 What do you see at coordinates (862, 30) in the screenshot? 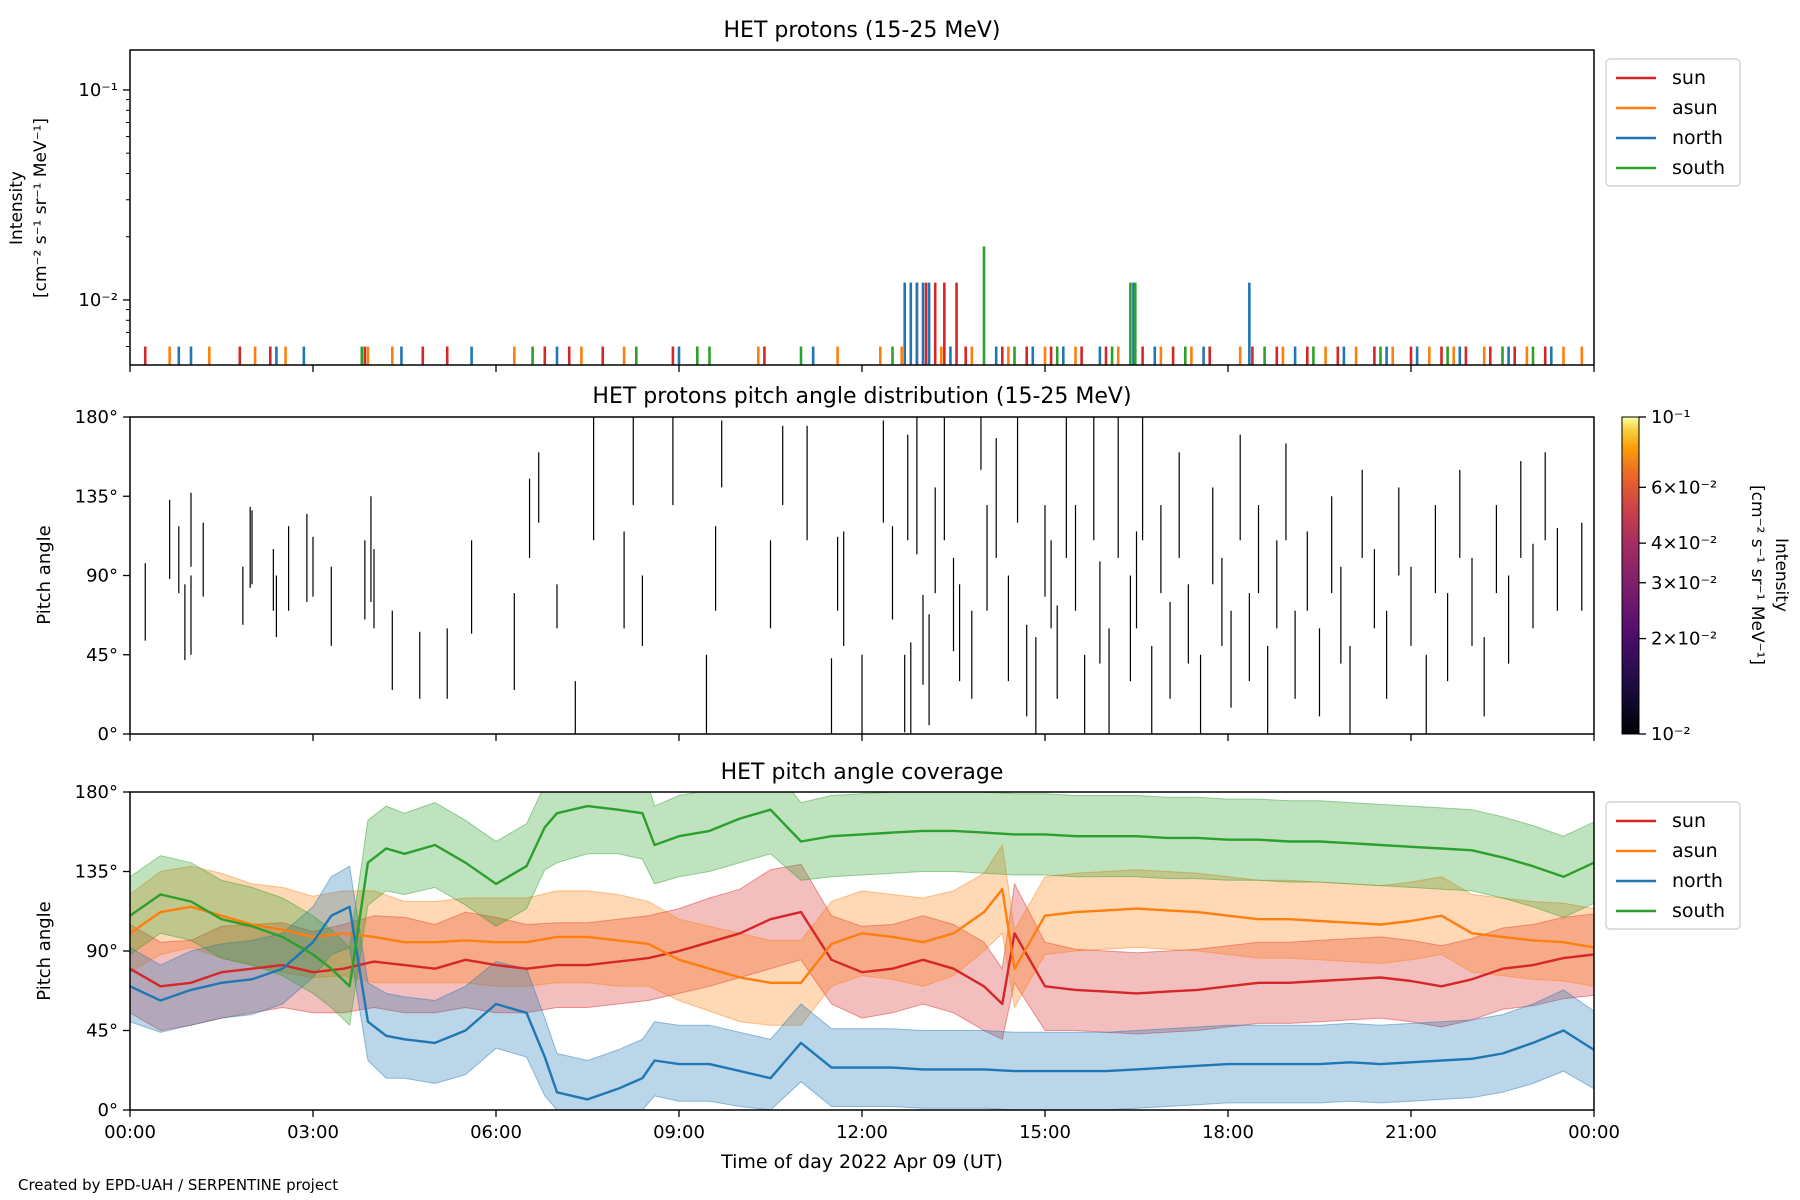
I see `intensity-title: HET protons (15-25 MeV)` at bounding box center [862, 30].